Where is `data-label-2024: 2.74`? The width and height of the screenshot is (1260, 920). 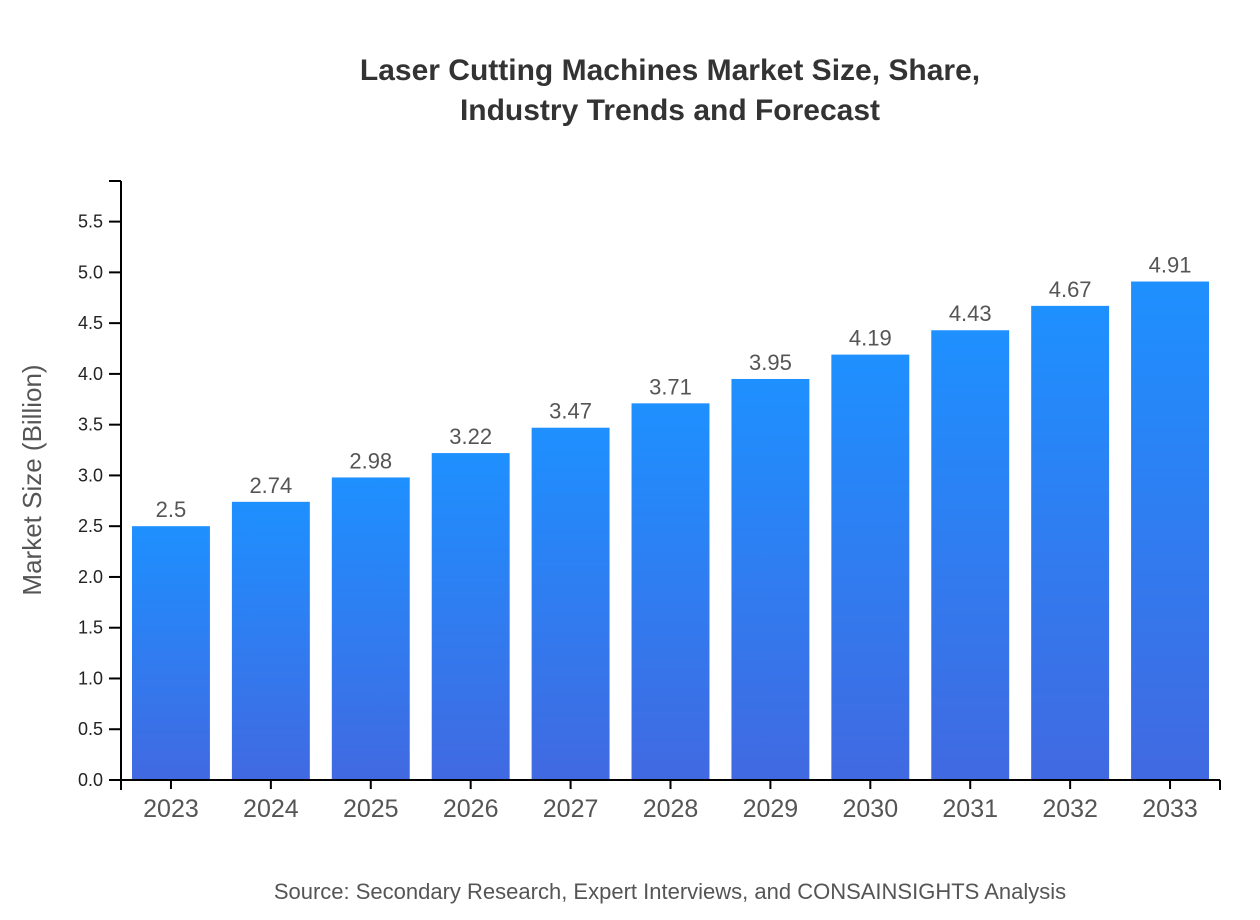 data-label-2024: 2.74 is located at coordinates (270, 485).